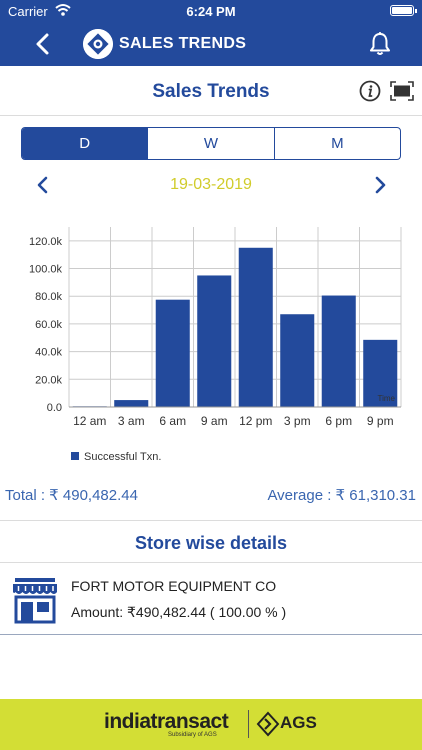  Describe the element at coordinates (28, 11) in the screenshot. I see `carrier-label: Carrier` at that location.